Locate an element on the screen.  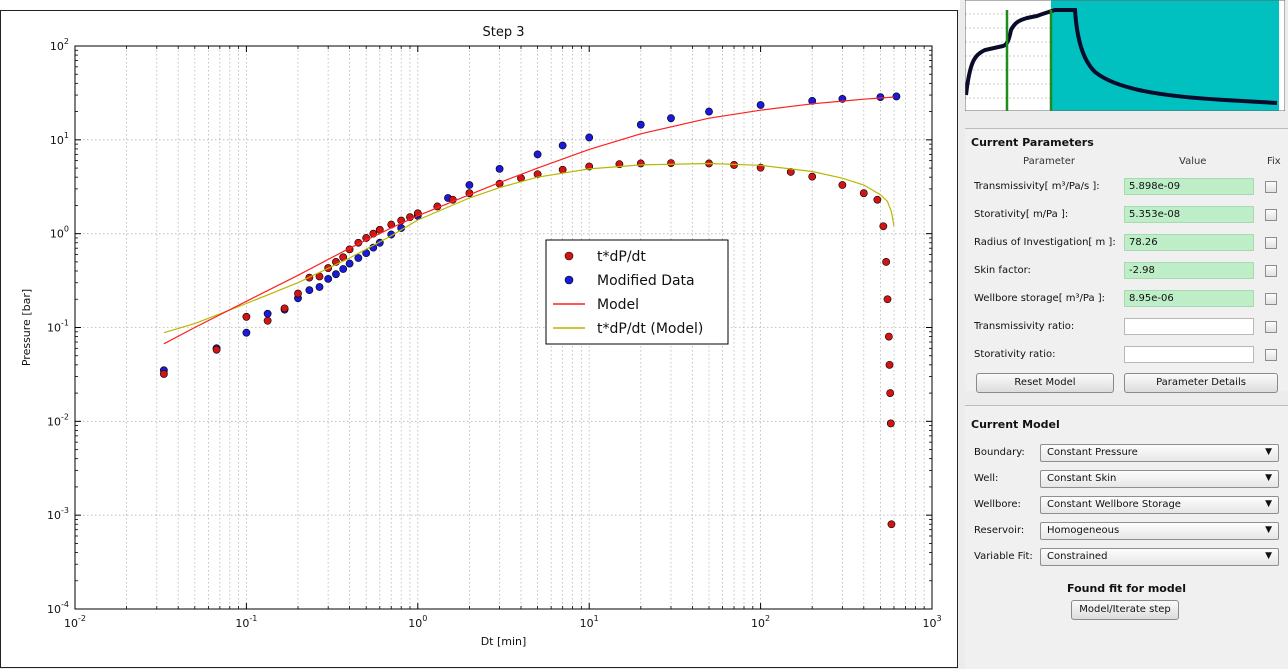
variable-fit-select: Constrained ▼ is located at coordinates (1159, 557).